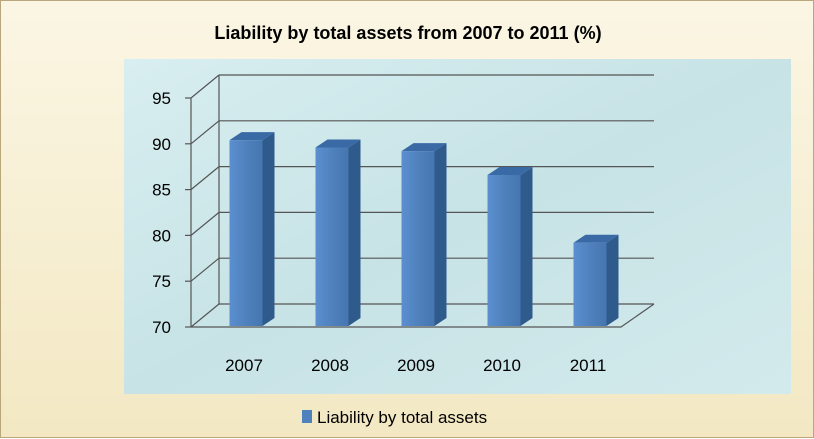  Describe the element at coordinates (161, 98) in the screenshot. I see `y-tick-label-95: 95` at that location.